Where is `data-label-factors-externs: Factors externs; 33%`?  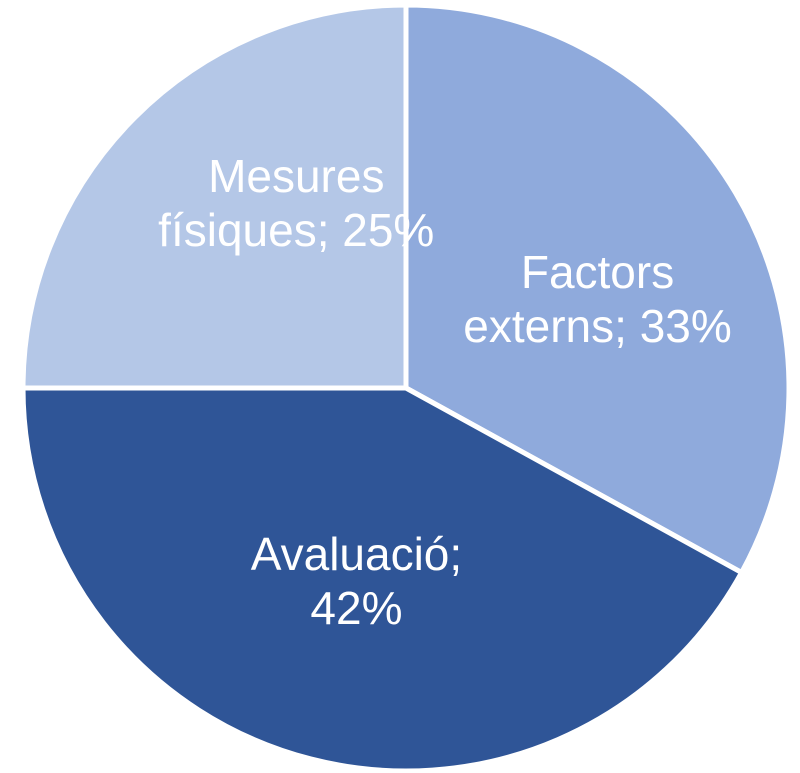
data-label-factors-externs: Factors externs; 33% is located at coordinates (597, 299).